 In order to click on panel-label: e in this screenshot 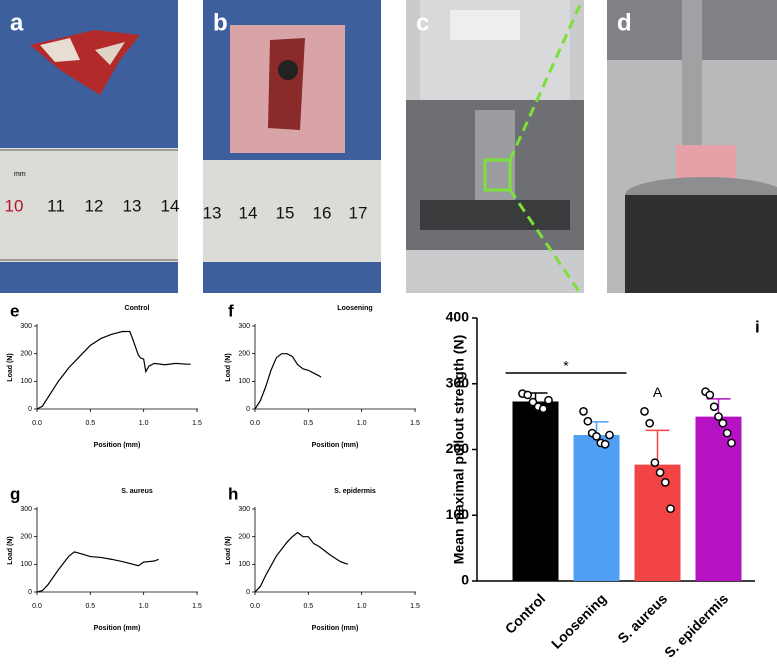, I will do `click(14, 310)`.